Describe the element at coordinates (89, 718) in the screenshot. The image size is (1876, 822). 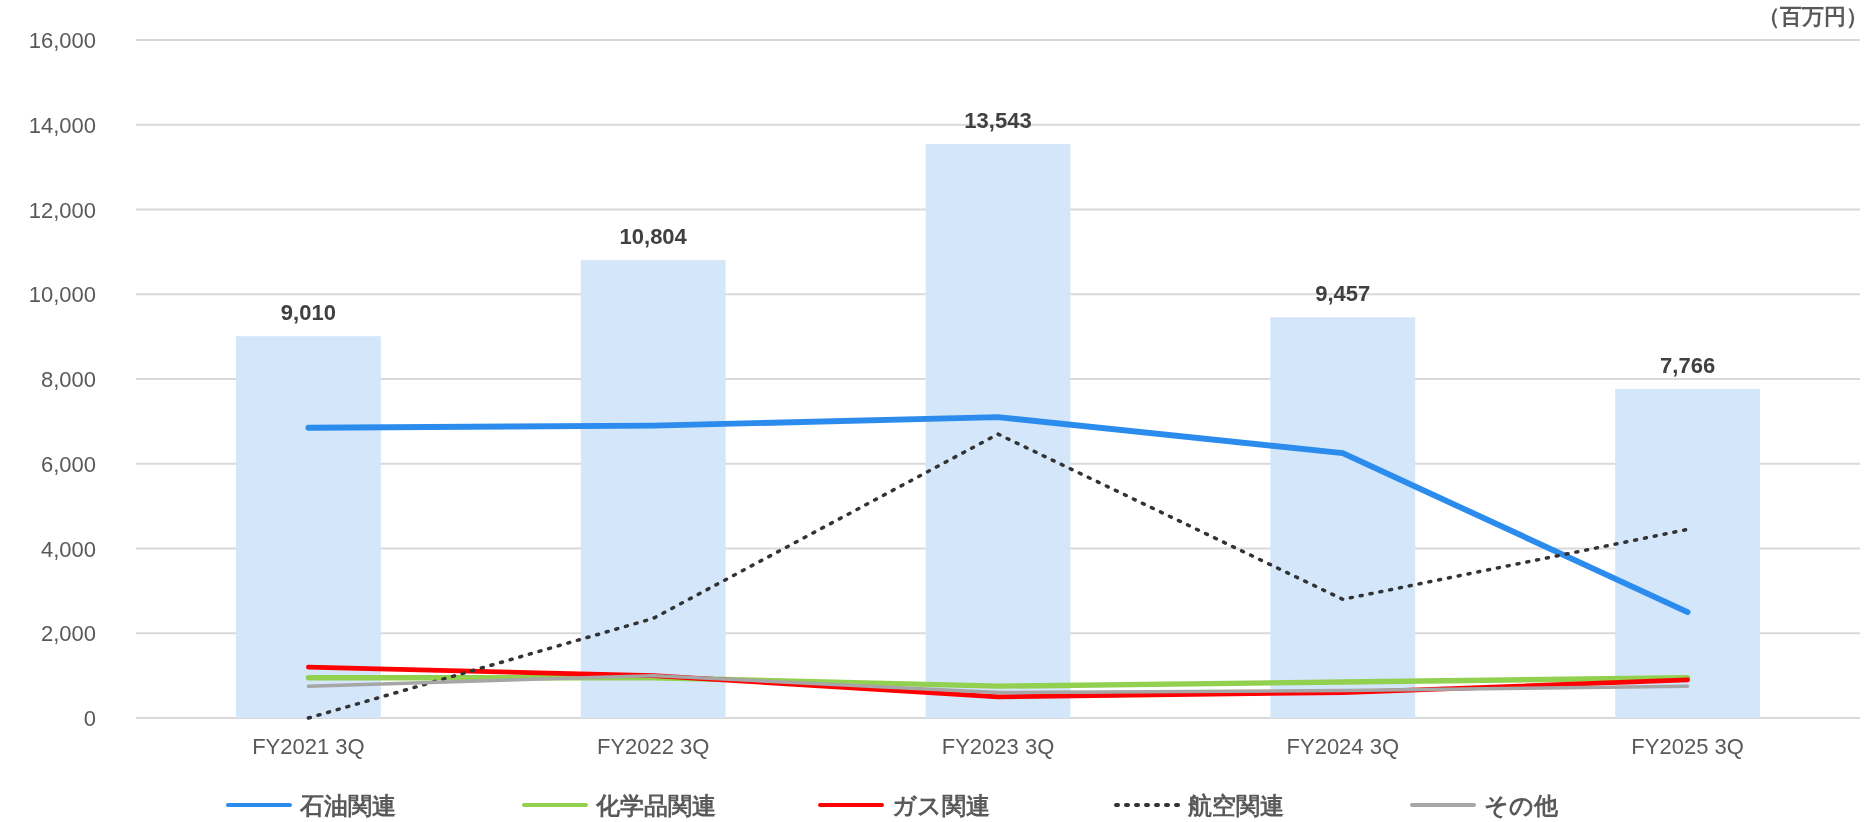
I see `y-tick-label: 0` at that location.